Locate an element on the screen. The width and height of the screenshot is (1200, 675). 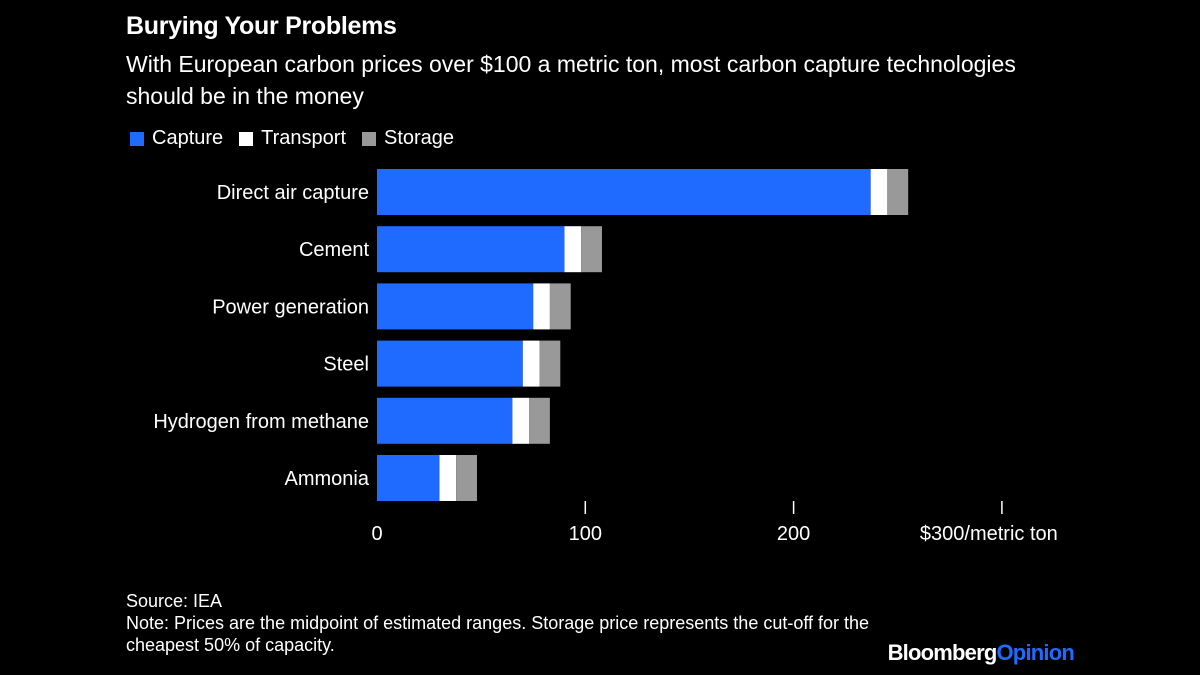
bar-storage-steel is located at coordinates (550, 363).